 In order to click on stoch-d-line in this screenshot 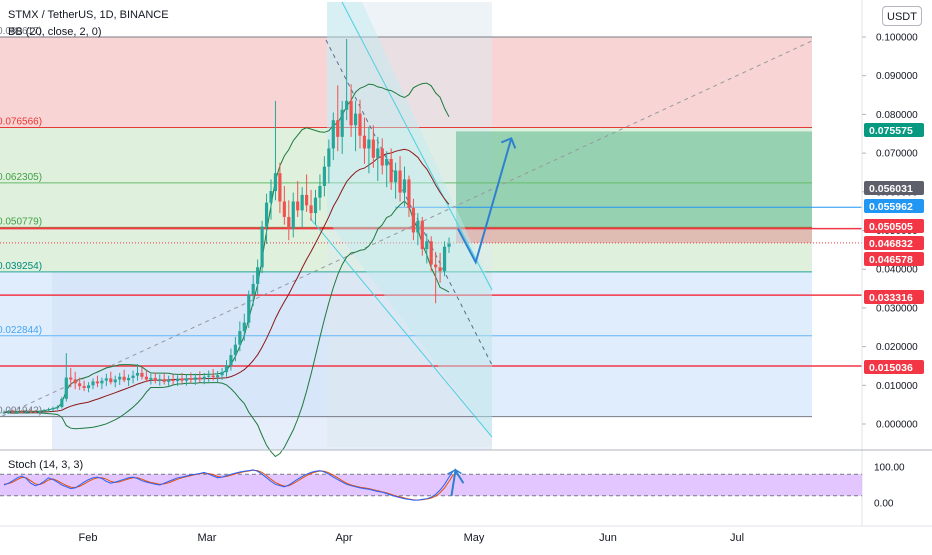, I will do `click(228, 485)`.